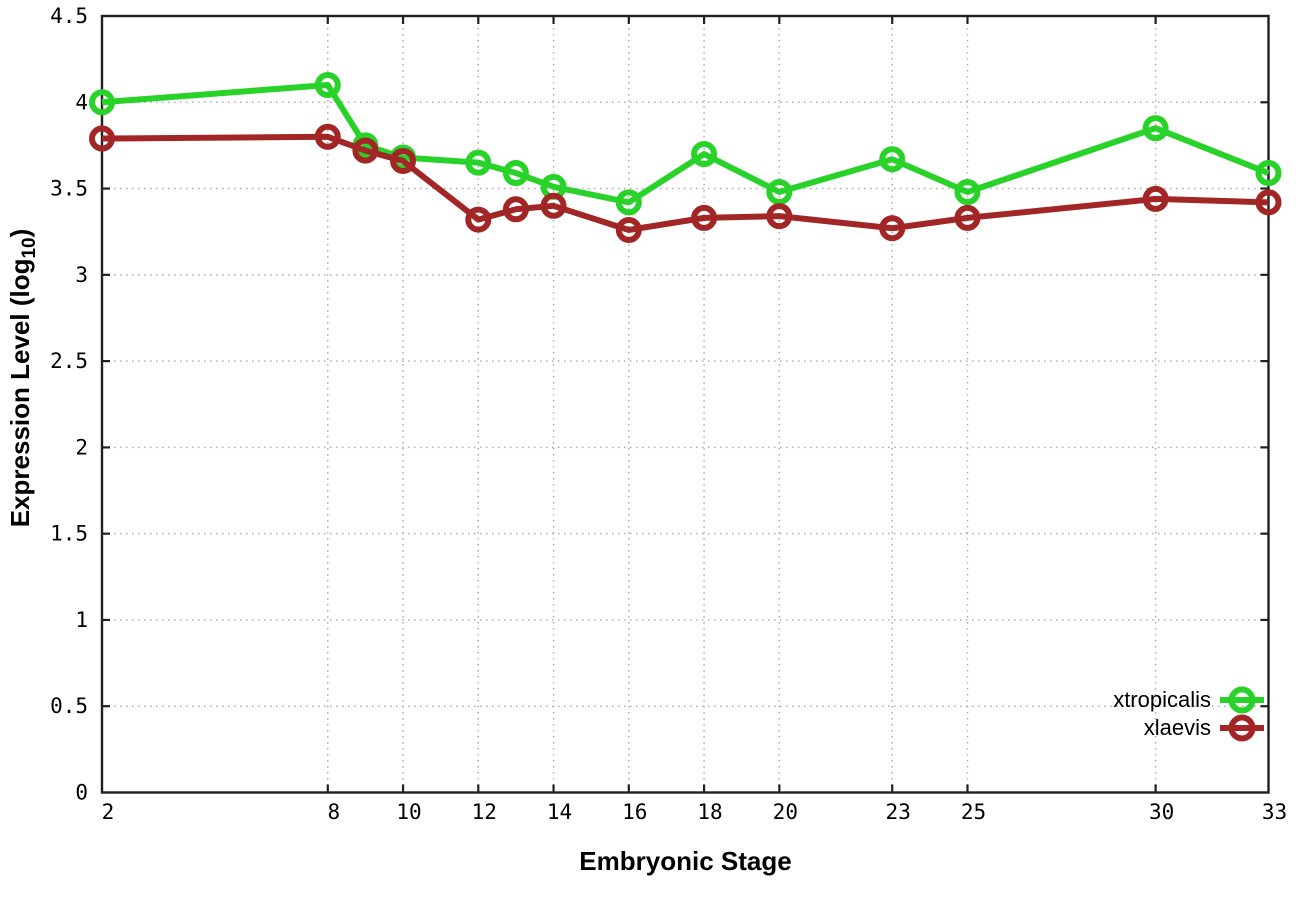 The image size is (1296, 907). I want to click on x-tick-label: 14, so click(559, 812).